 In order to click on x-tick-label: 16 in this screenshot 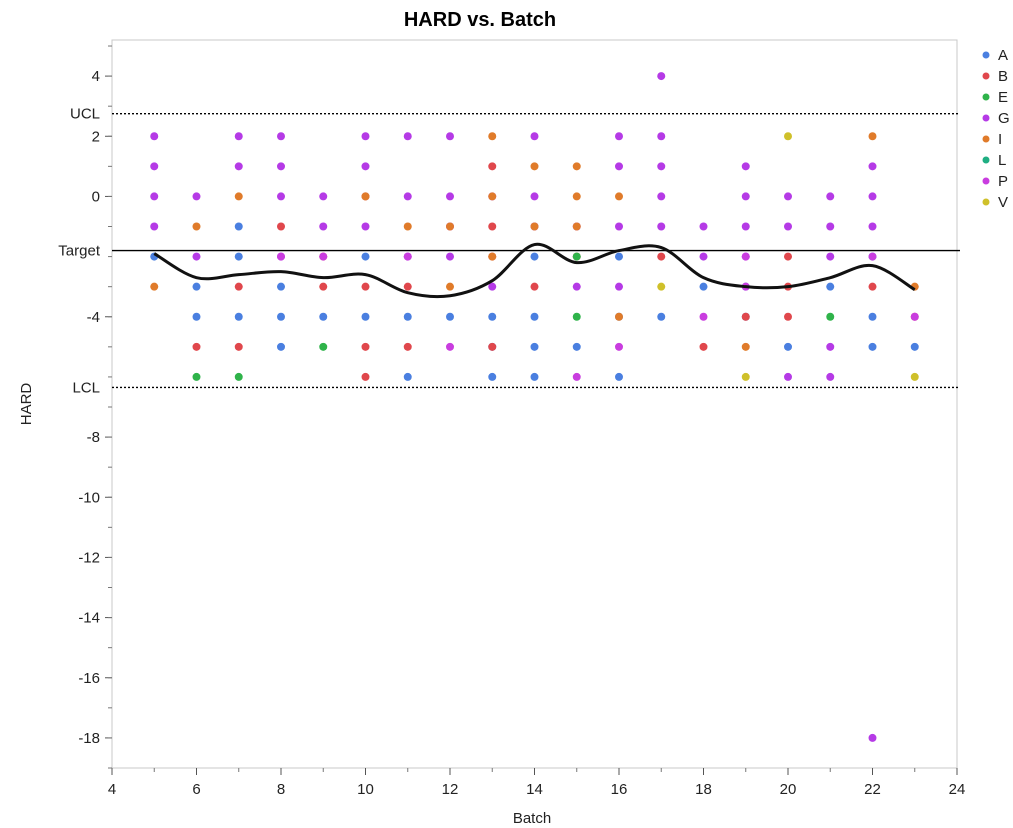, I will do `click(619, 789)`.